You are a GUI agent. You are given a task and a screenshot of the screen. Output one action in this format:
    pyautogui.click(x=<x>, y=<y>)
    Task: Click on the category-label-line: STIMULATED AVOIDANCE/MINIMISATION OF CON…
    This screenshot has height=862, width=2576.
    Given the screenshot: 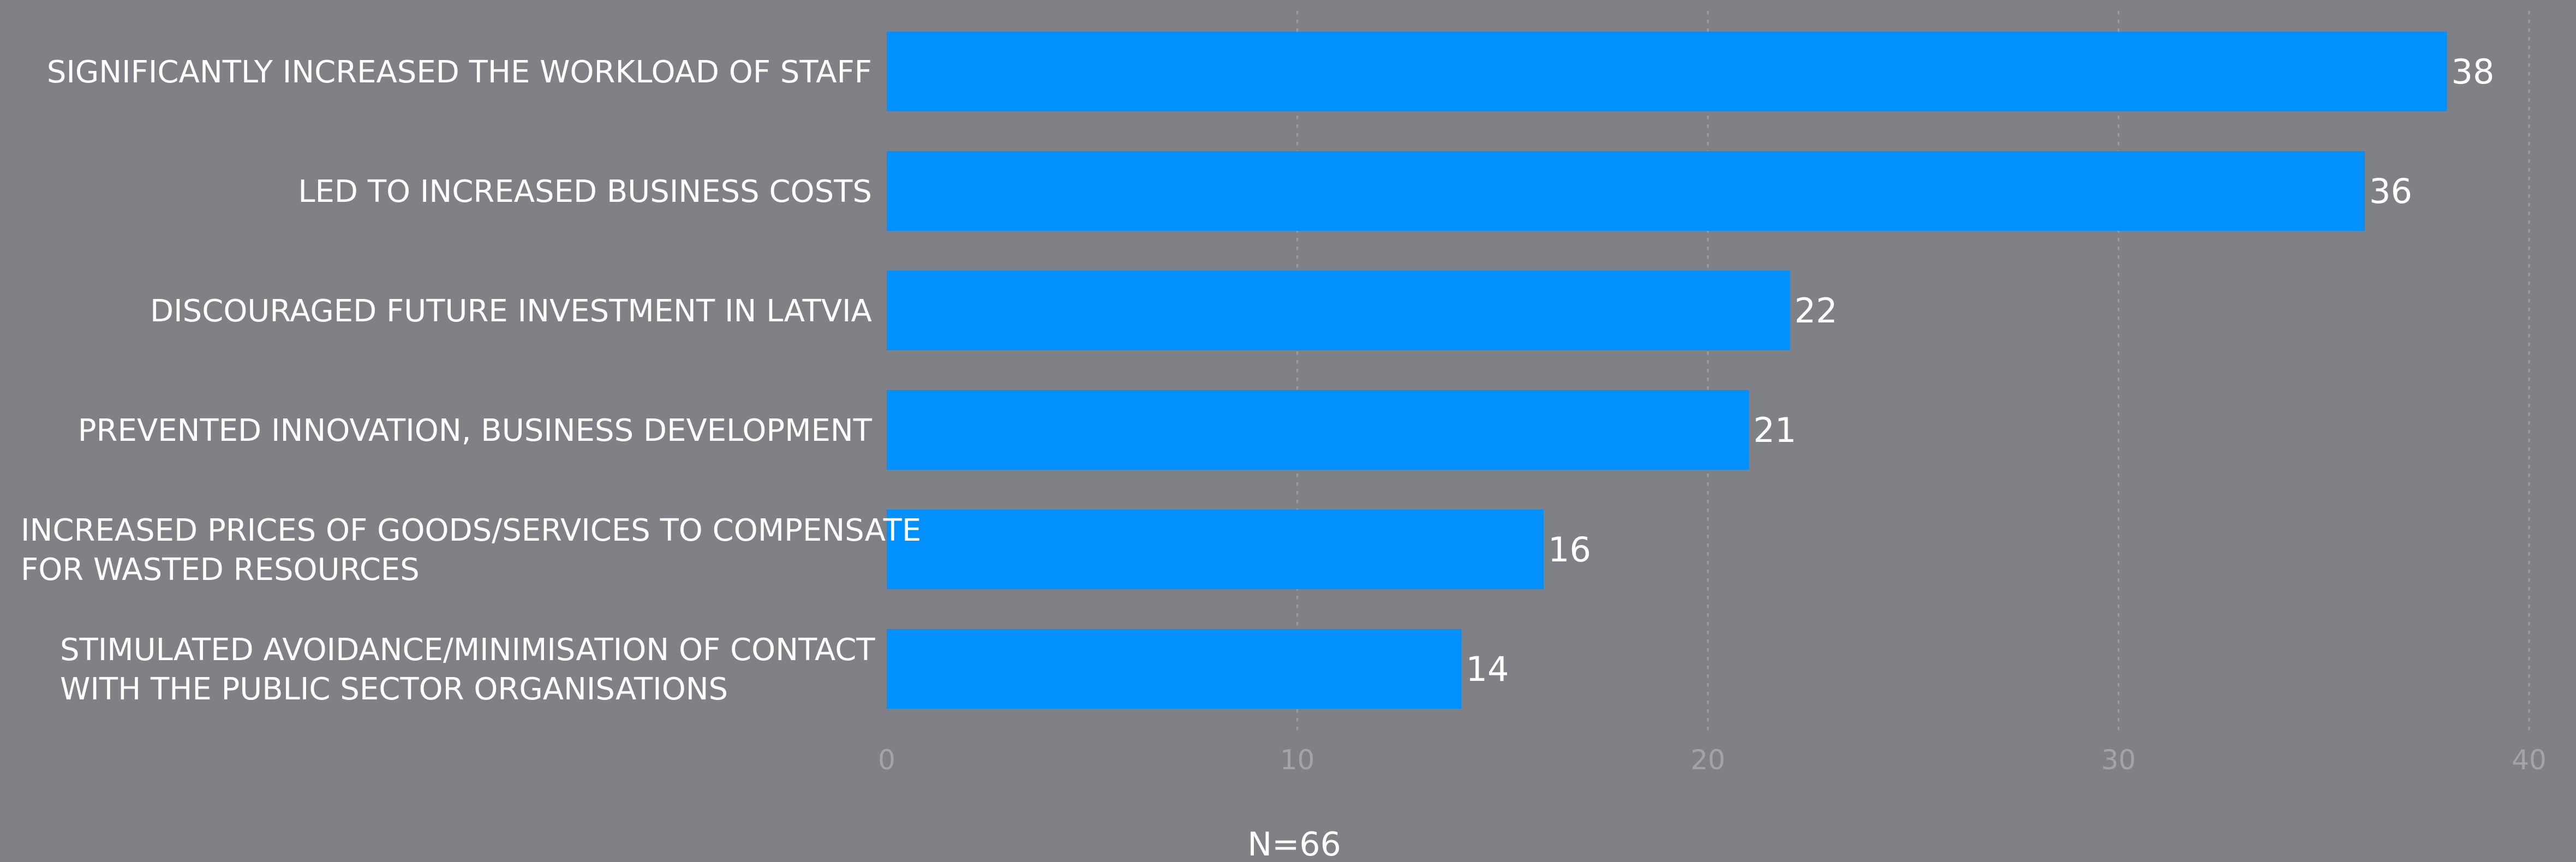 What is the action you would take?
    pyautogui.click(x=467, y=650)
    